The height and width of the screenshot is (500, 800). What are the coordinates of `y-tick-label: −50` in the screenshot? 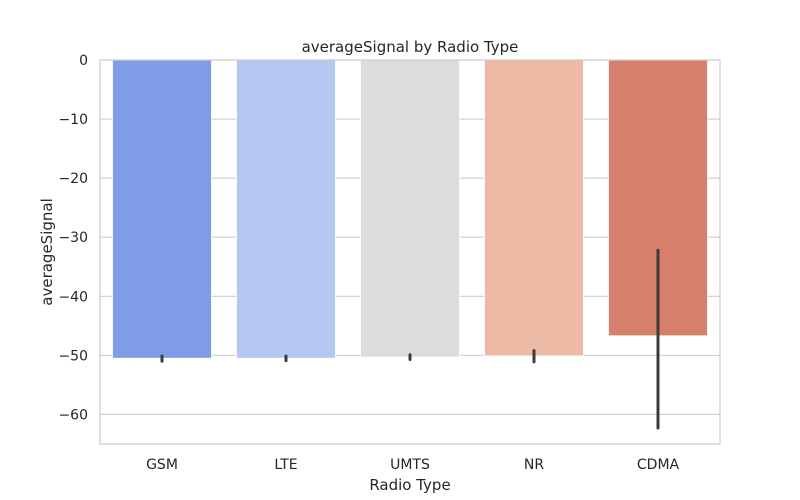 It's located at (73, 356).